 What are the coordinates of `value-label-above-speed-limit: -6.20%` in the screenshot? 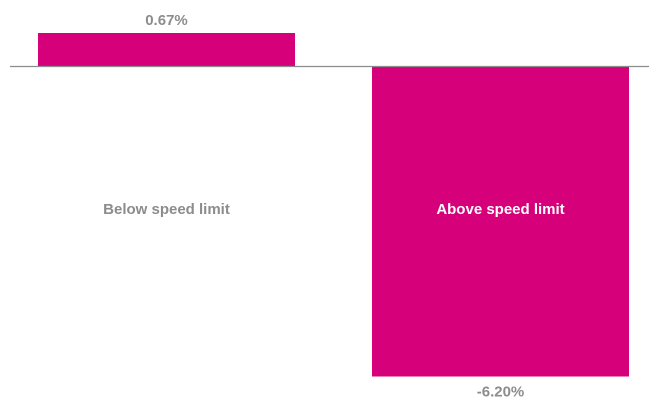 It's located at (501, 392).